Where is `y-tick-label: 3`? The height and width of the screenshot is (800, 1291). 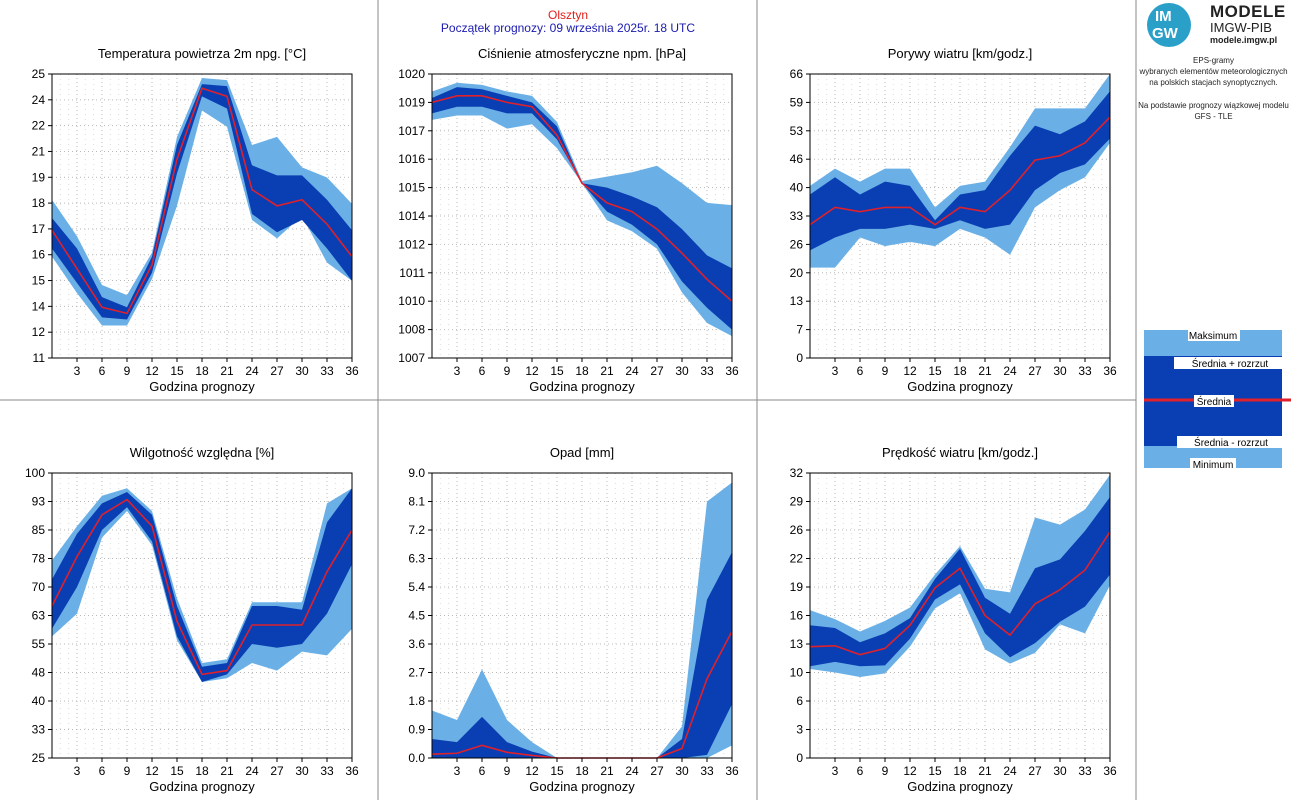 y-tick-label: 3 is located at coordinates (799, 730).